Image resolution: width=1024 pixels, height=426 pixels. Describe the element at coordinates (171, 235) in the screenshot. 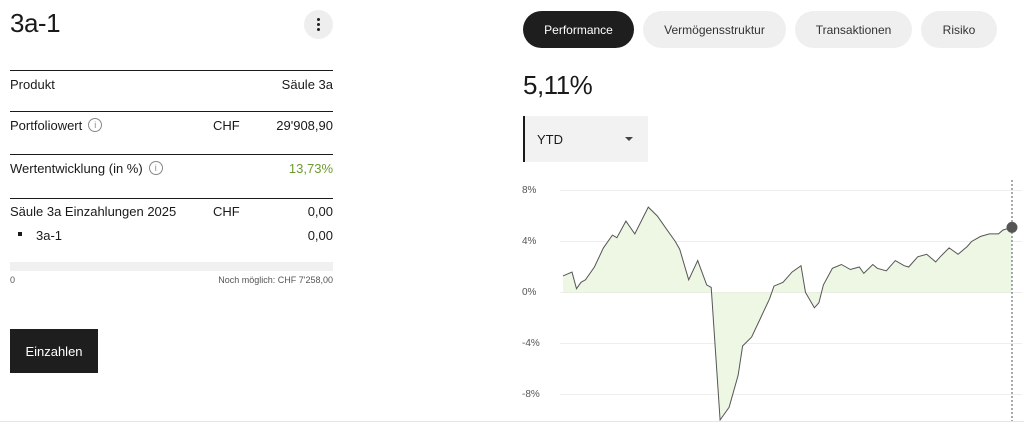

I see `sub-account-row: 3a-1 0,00` at that location.